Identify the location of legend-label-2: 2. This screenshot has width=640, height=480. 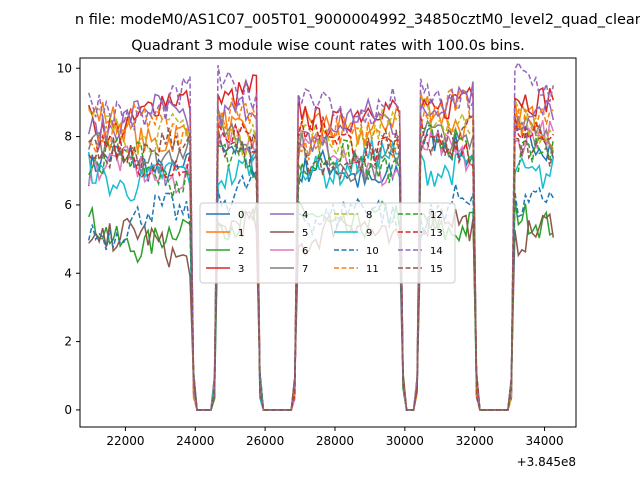
(241, 251).